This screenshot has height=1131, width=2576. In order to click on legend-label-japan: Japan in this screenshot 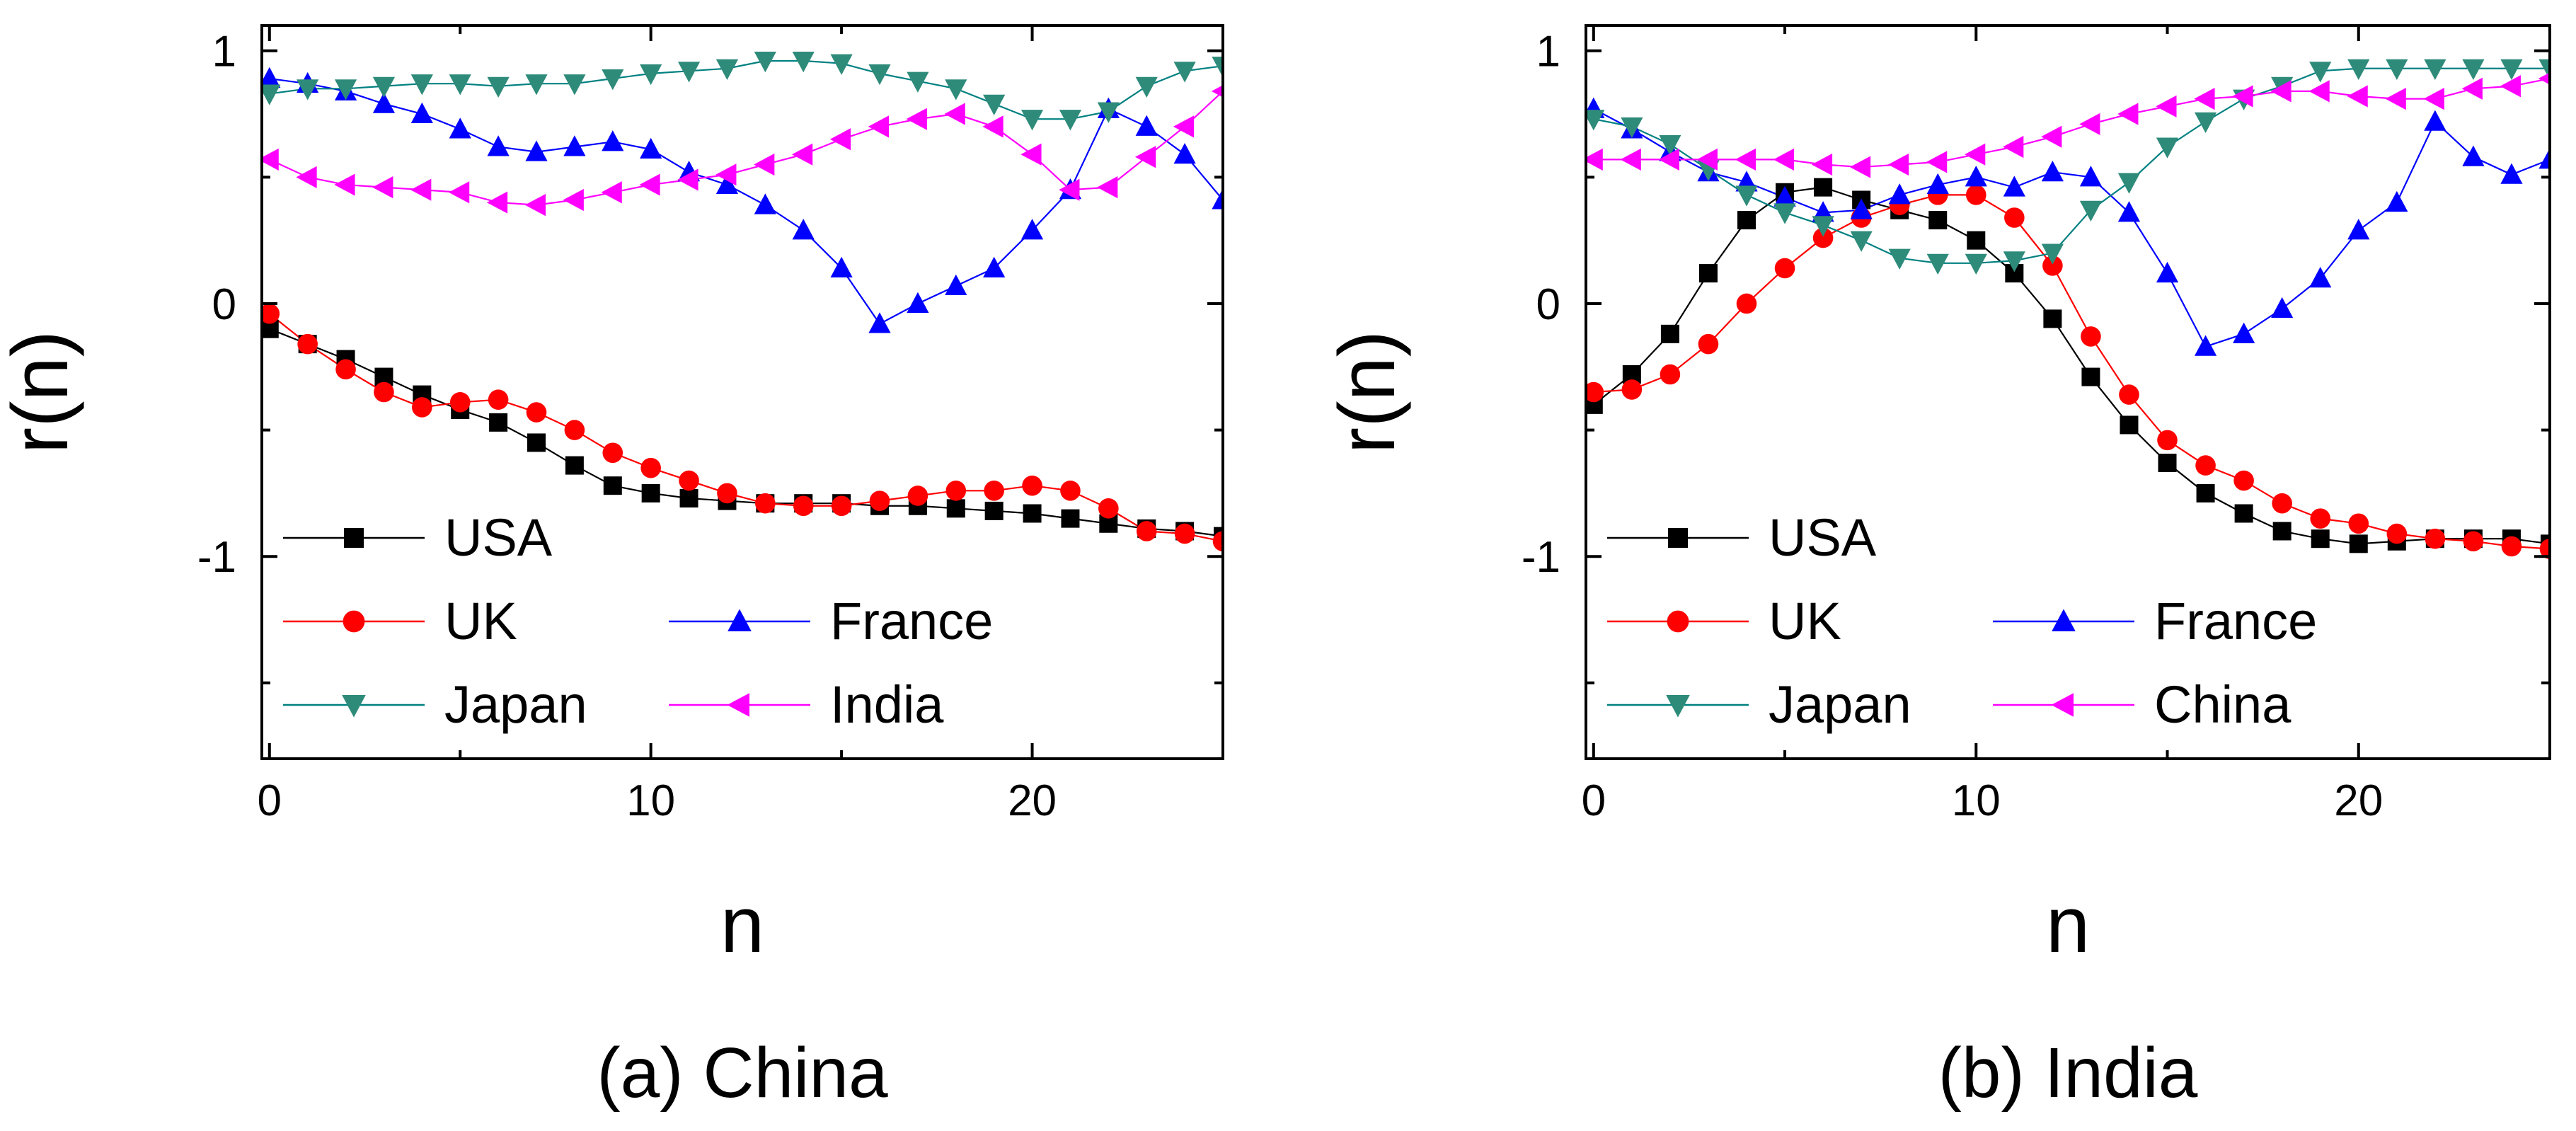, I will do `click(515, 704)`.